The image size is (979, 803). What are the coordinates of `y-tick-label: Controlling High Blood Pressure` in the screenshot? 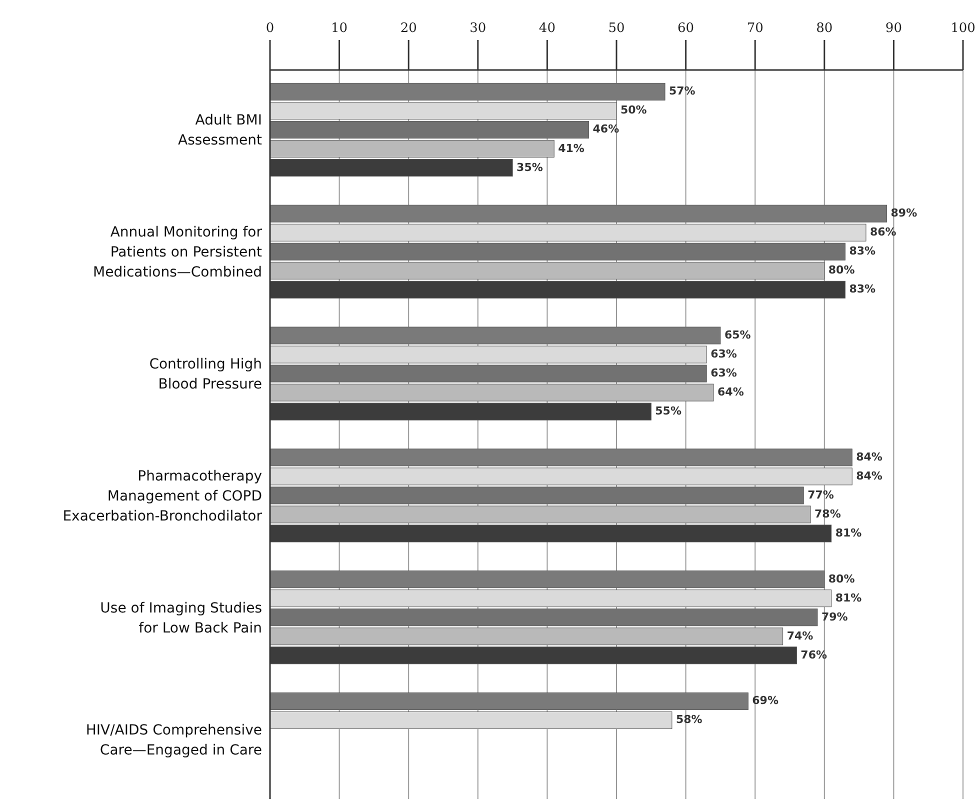 It's located at (205, 374).